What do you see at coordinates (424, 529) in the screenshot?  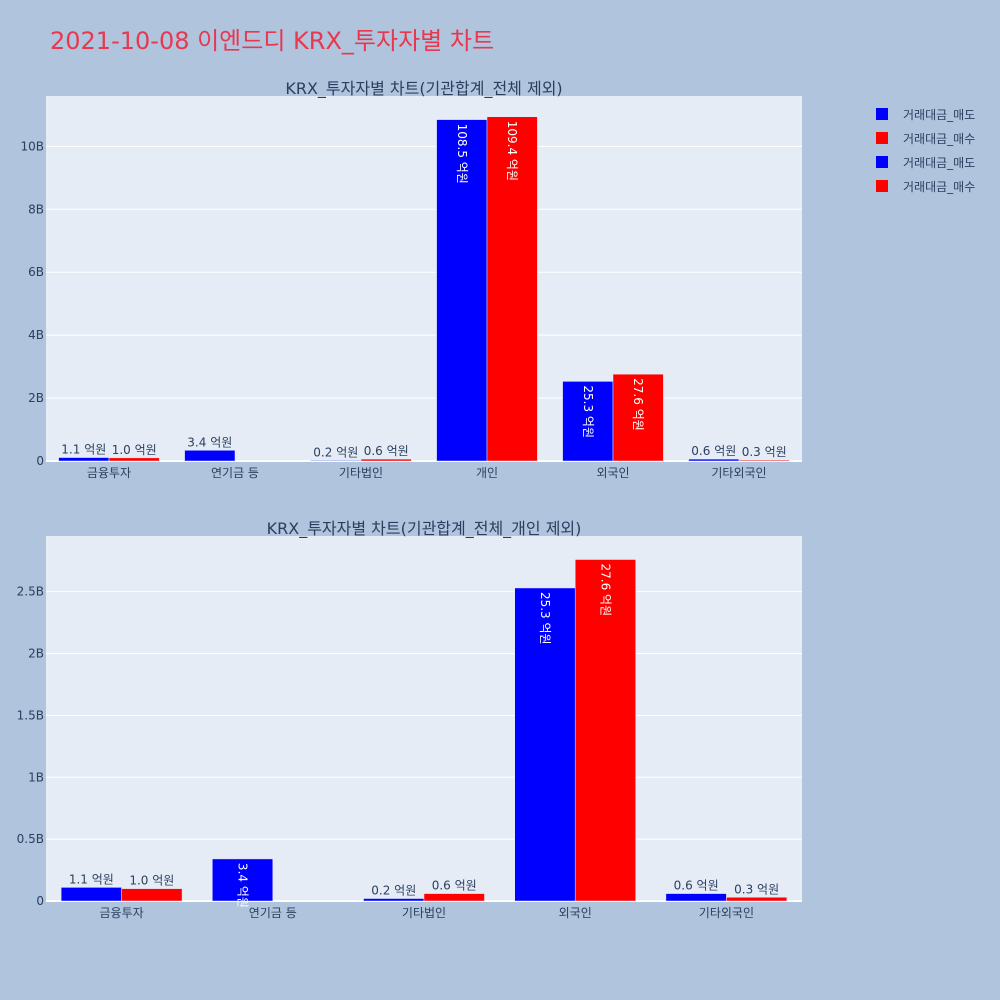 I see `chart-title: KRX_투자자별 차트(기관합계_전체_개인 제외)` at bounding box center [424, 529].